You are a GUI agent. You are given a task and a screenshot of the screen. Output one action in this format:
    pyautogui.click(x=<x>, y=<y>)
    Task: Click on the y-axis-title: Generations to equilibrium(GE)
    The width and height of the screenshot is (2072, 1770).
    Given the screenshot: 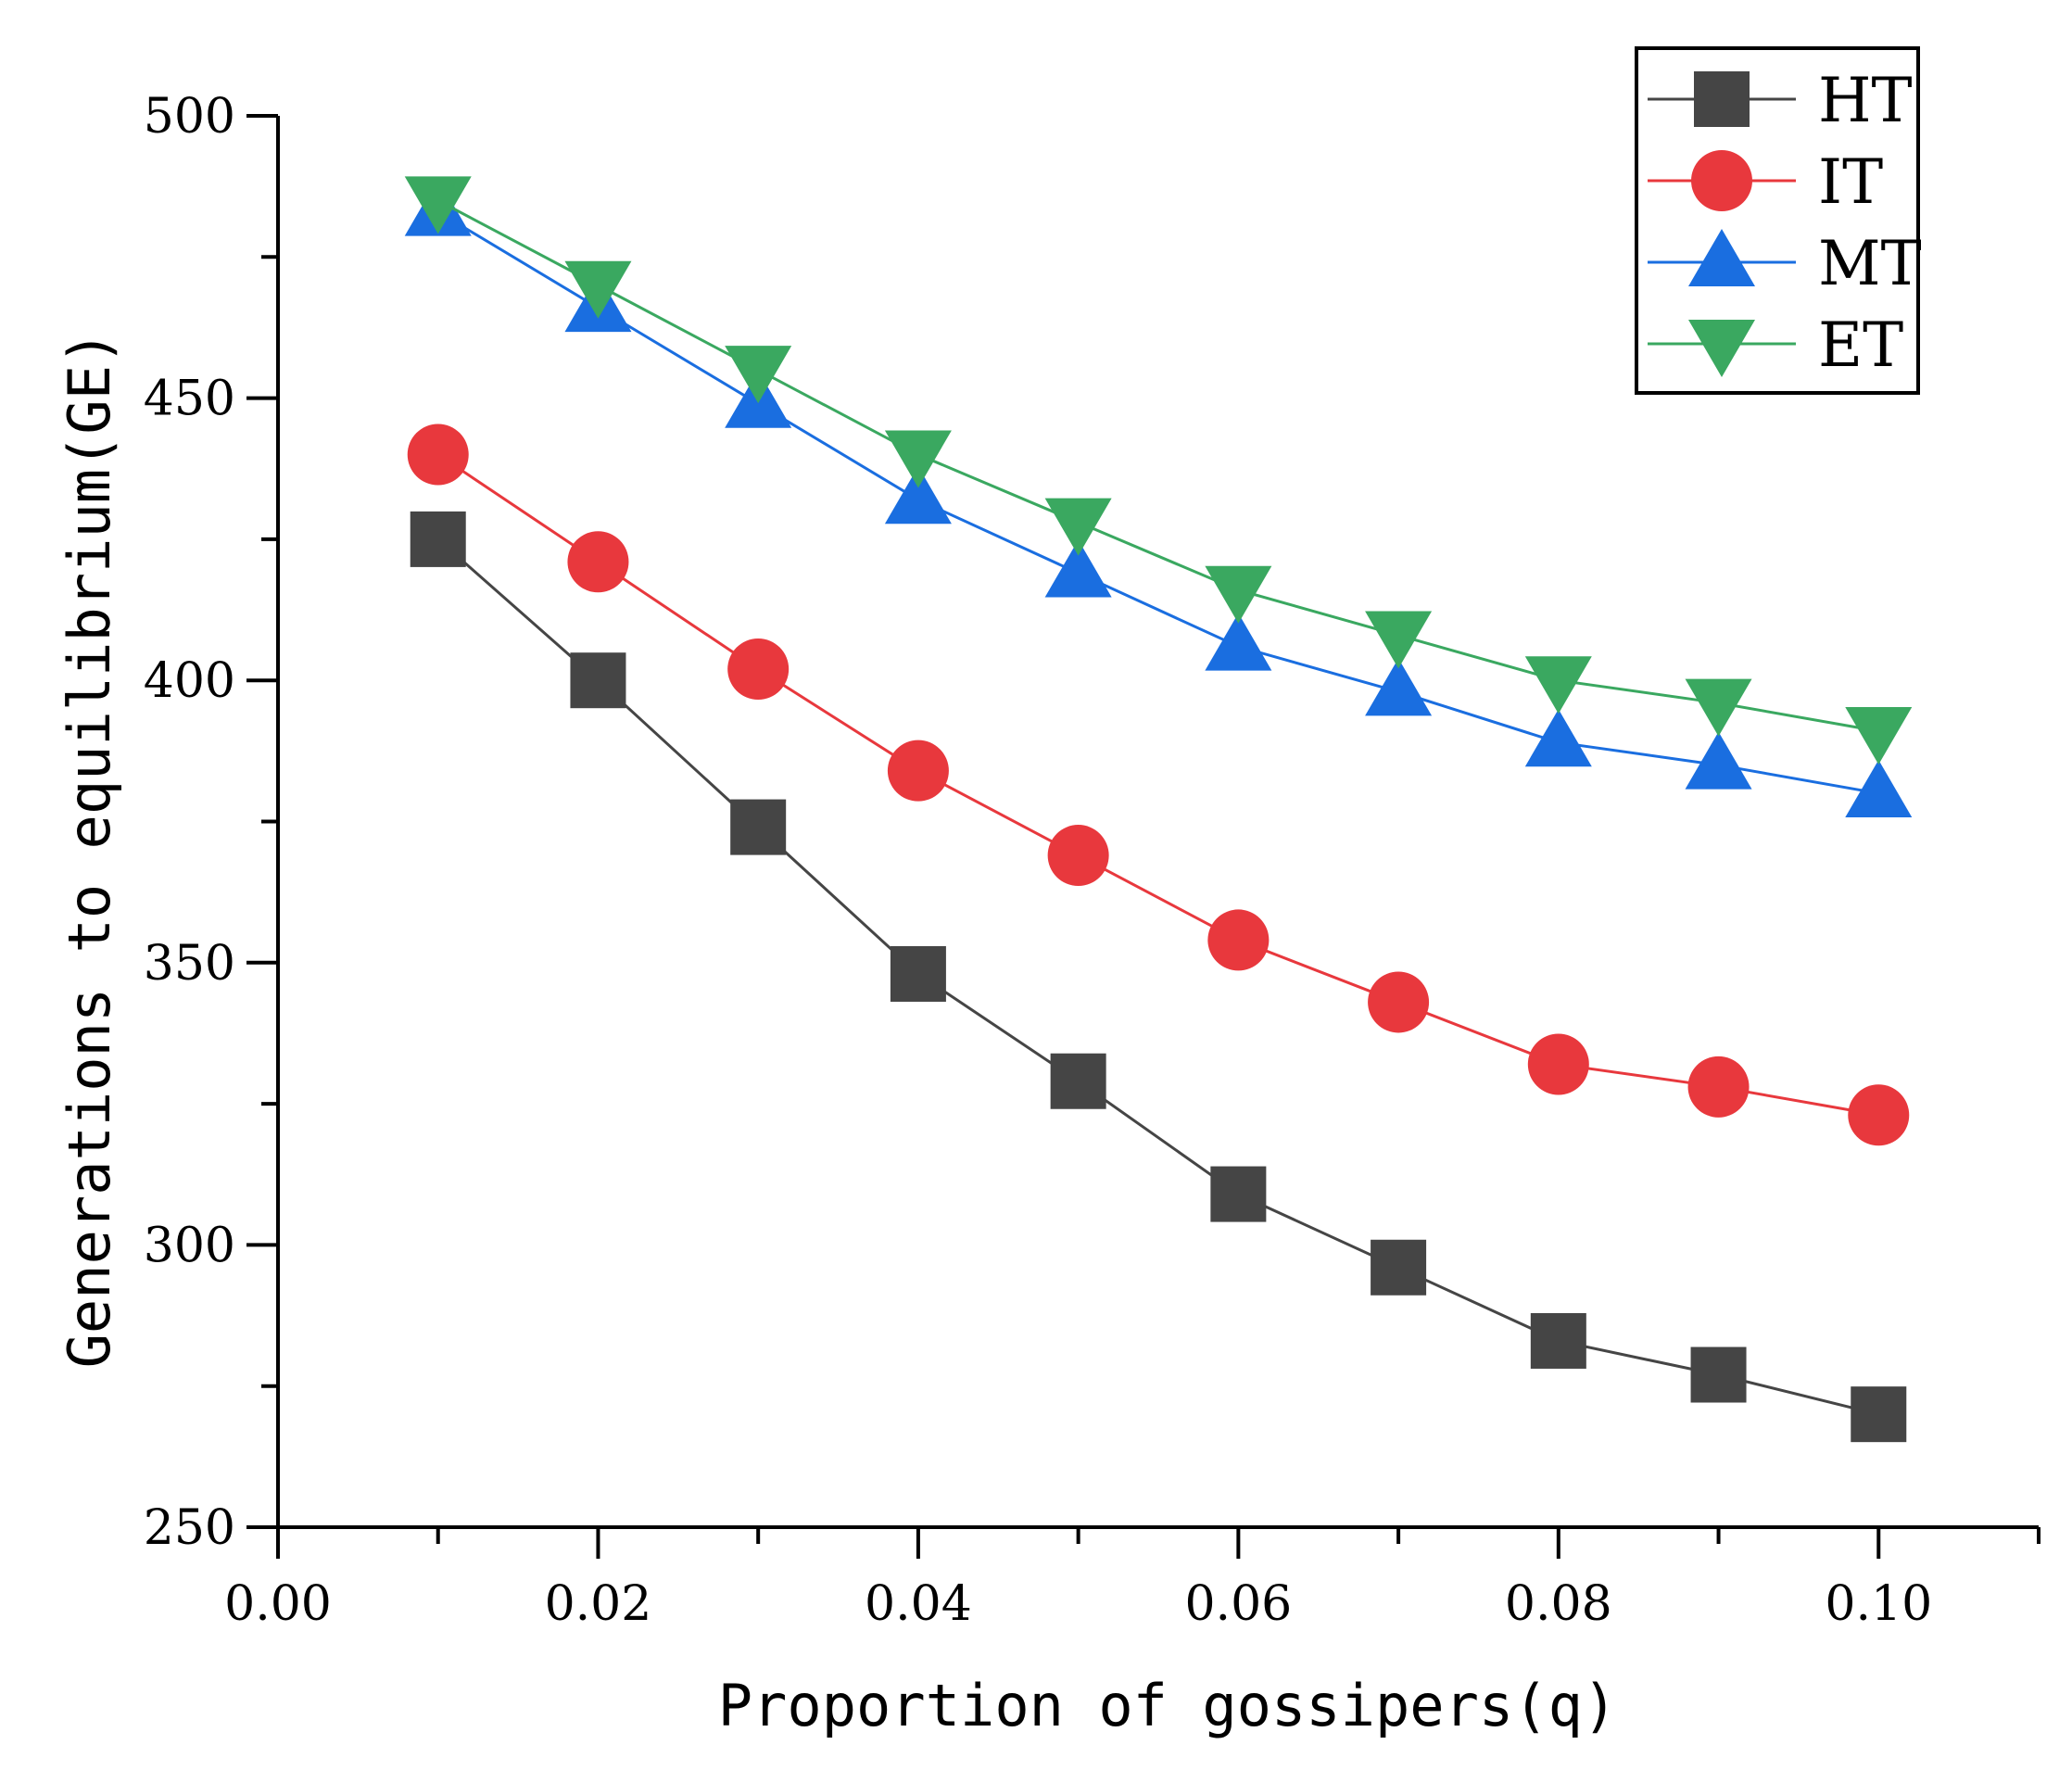 What is the action you would take?
    pyautogui.click(x=89, y=850)
    